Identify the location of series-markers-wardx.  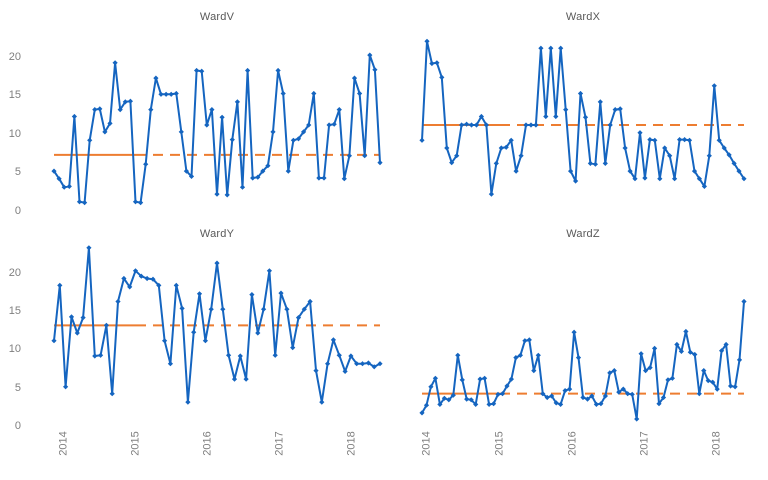
(583, 117).